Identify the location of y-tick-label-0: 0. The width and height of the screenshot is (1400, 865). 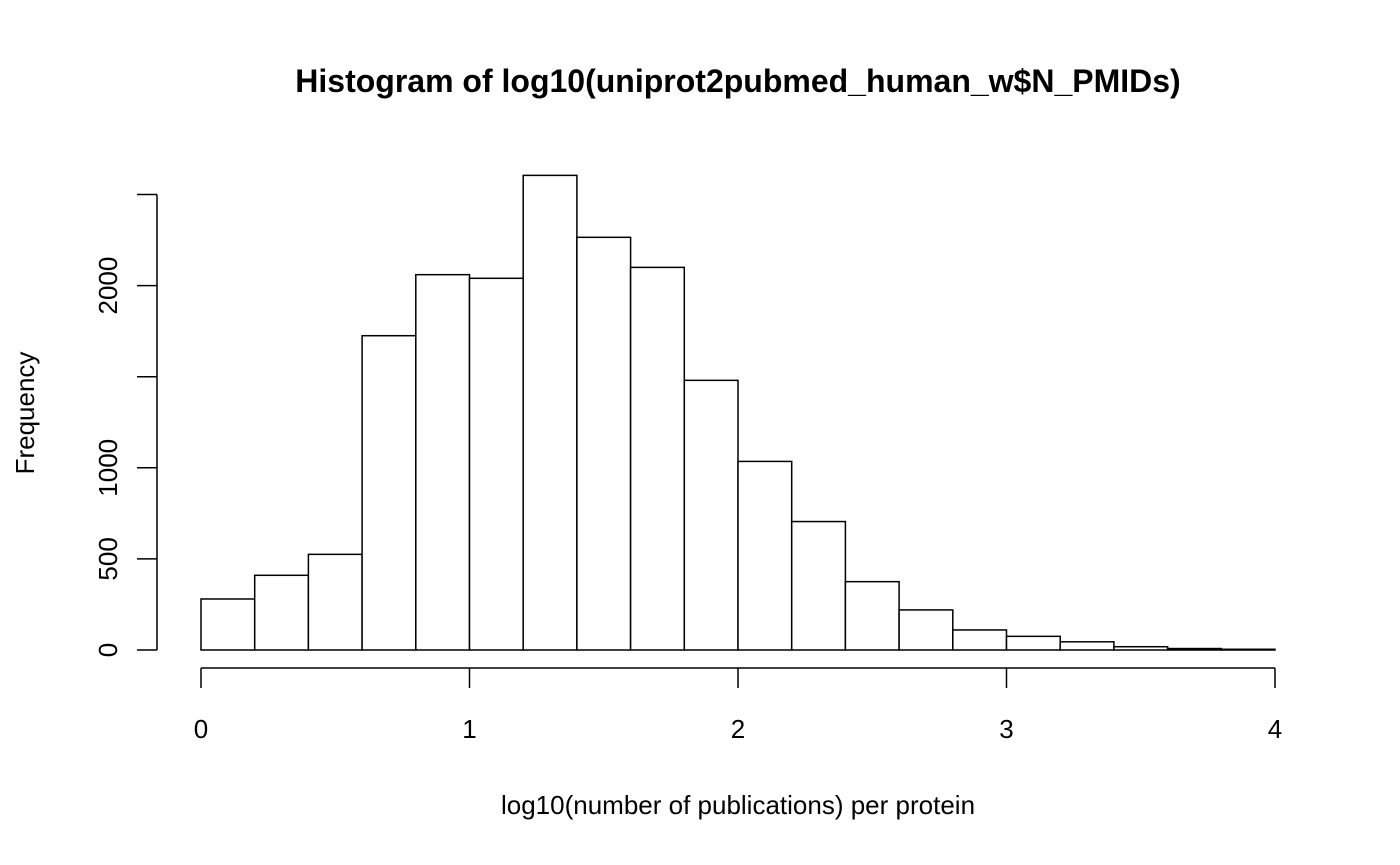
(108, 650).